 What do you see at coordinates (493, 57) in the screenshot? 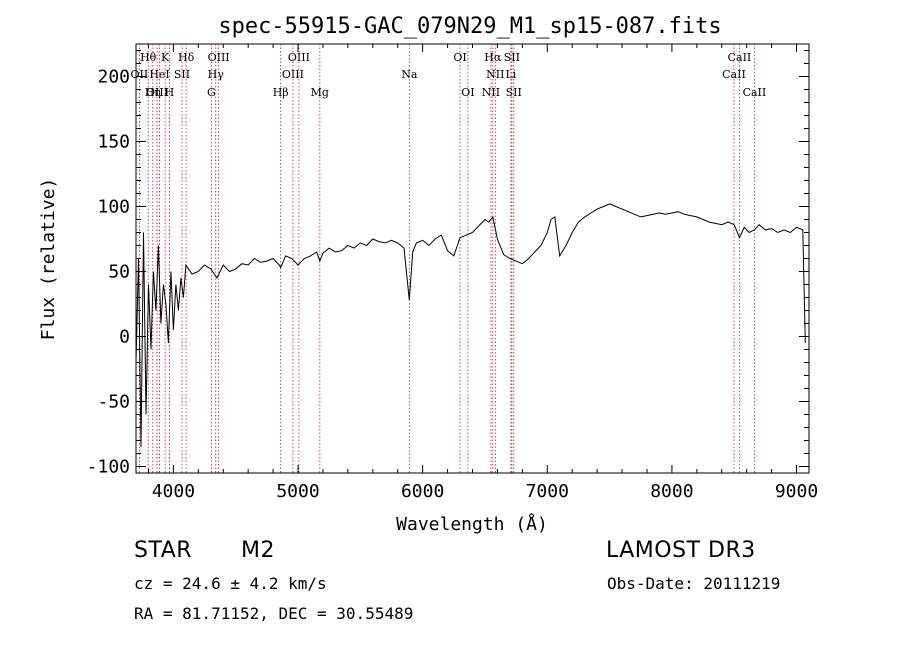
I see `marker-label: Hα` at bounding box center [493, 57].